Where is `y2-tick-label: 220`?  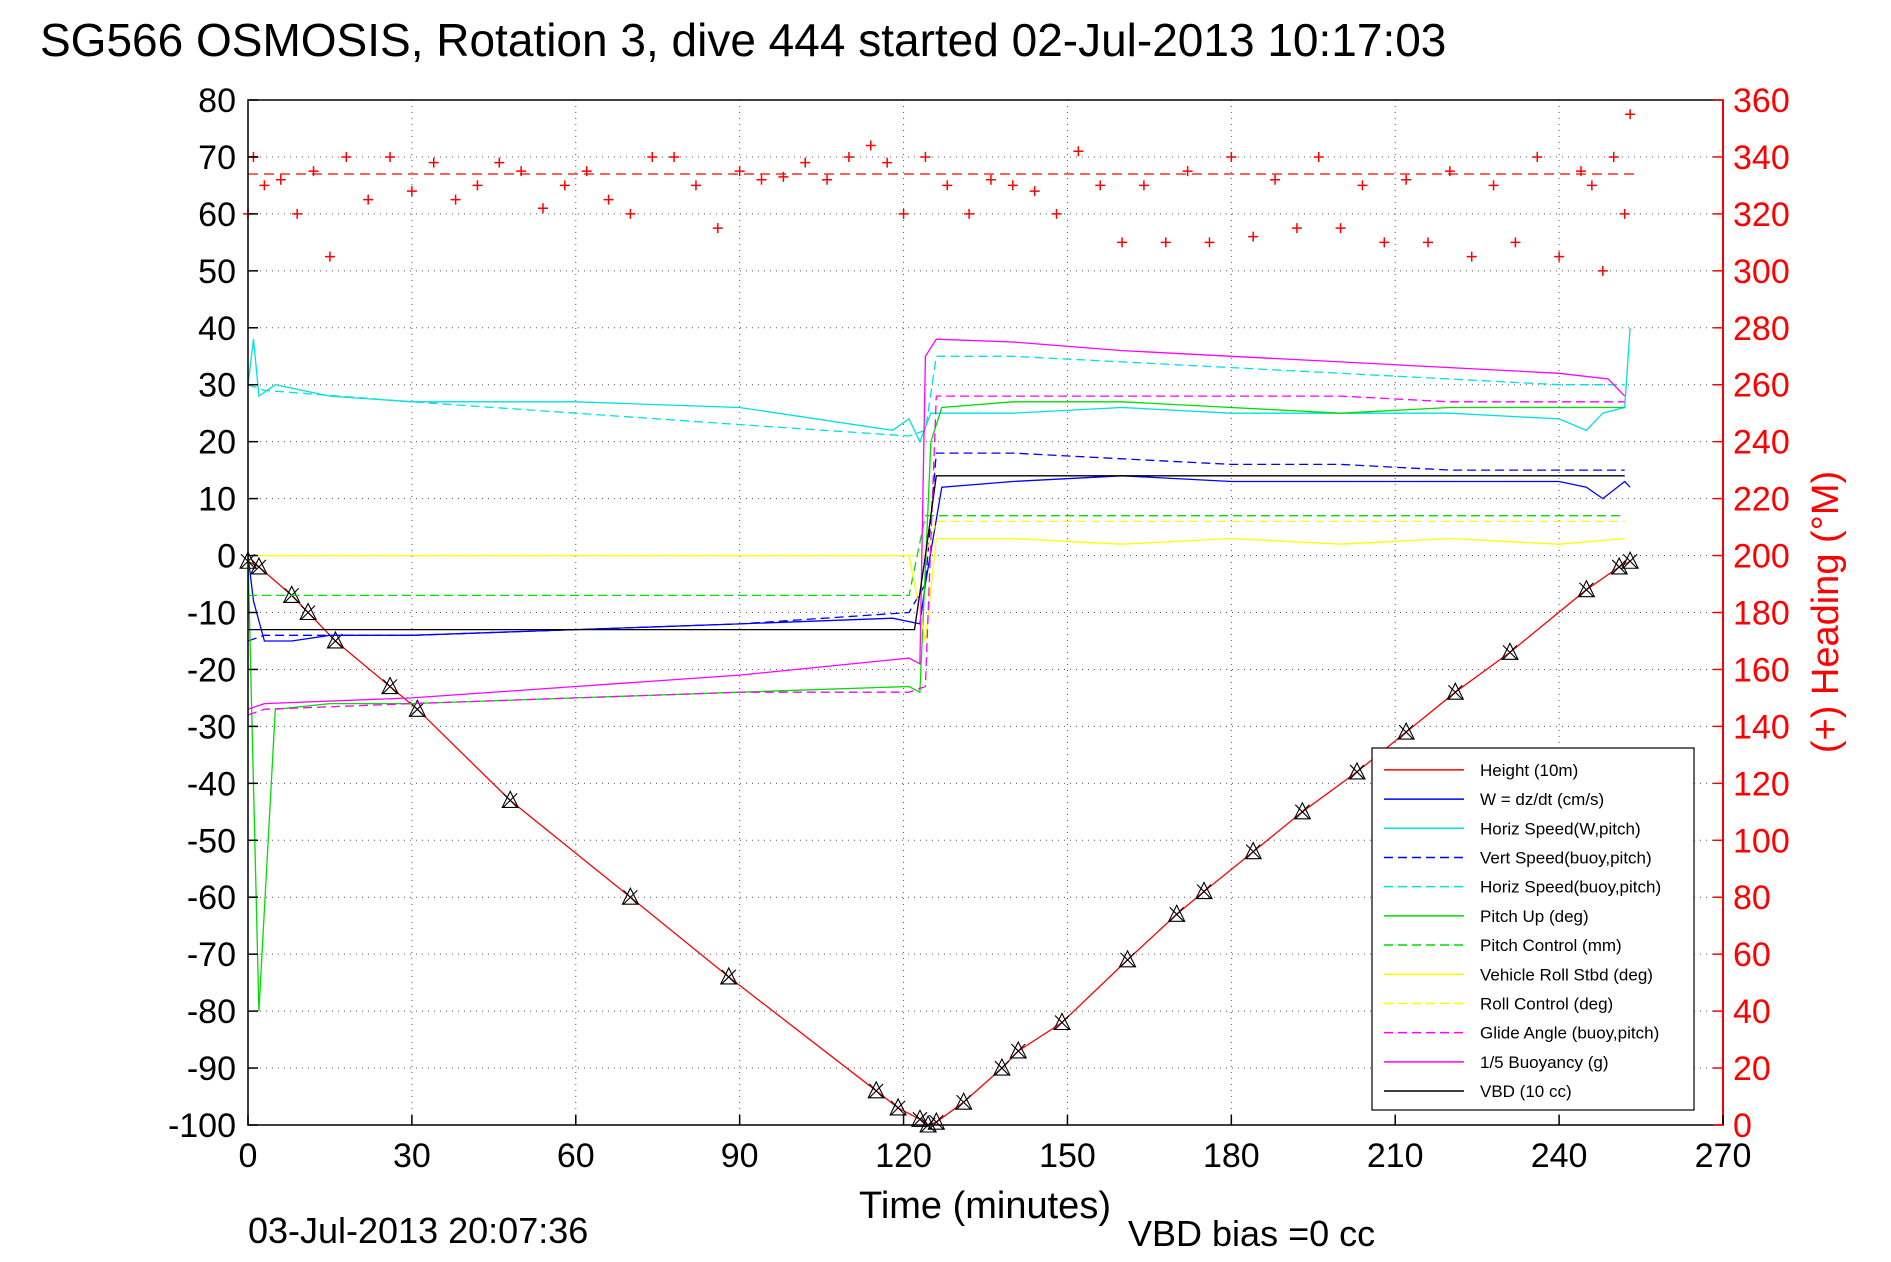
y2-tick-label: 220 is located at coordinates (1761, 500).